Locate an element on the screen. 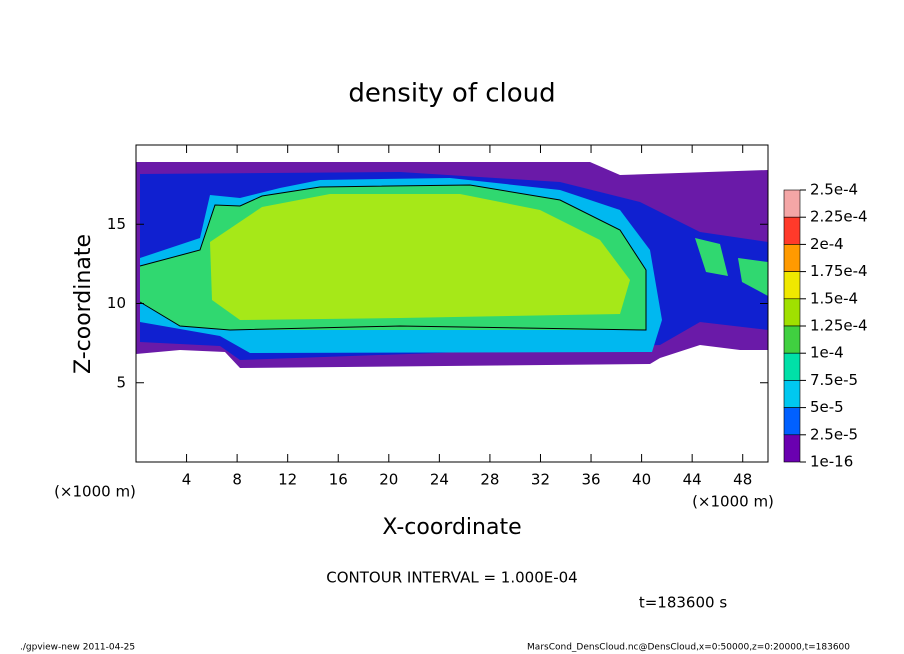  colorbar-label: 1.75e-4 is located at coordinates (839, 271).